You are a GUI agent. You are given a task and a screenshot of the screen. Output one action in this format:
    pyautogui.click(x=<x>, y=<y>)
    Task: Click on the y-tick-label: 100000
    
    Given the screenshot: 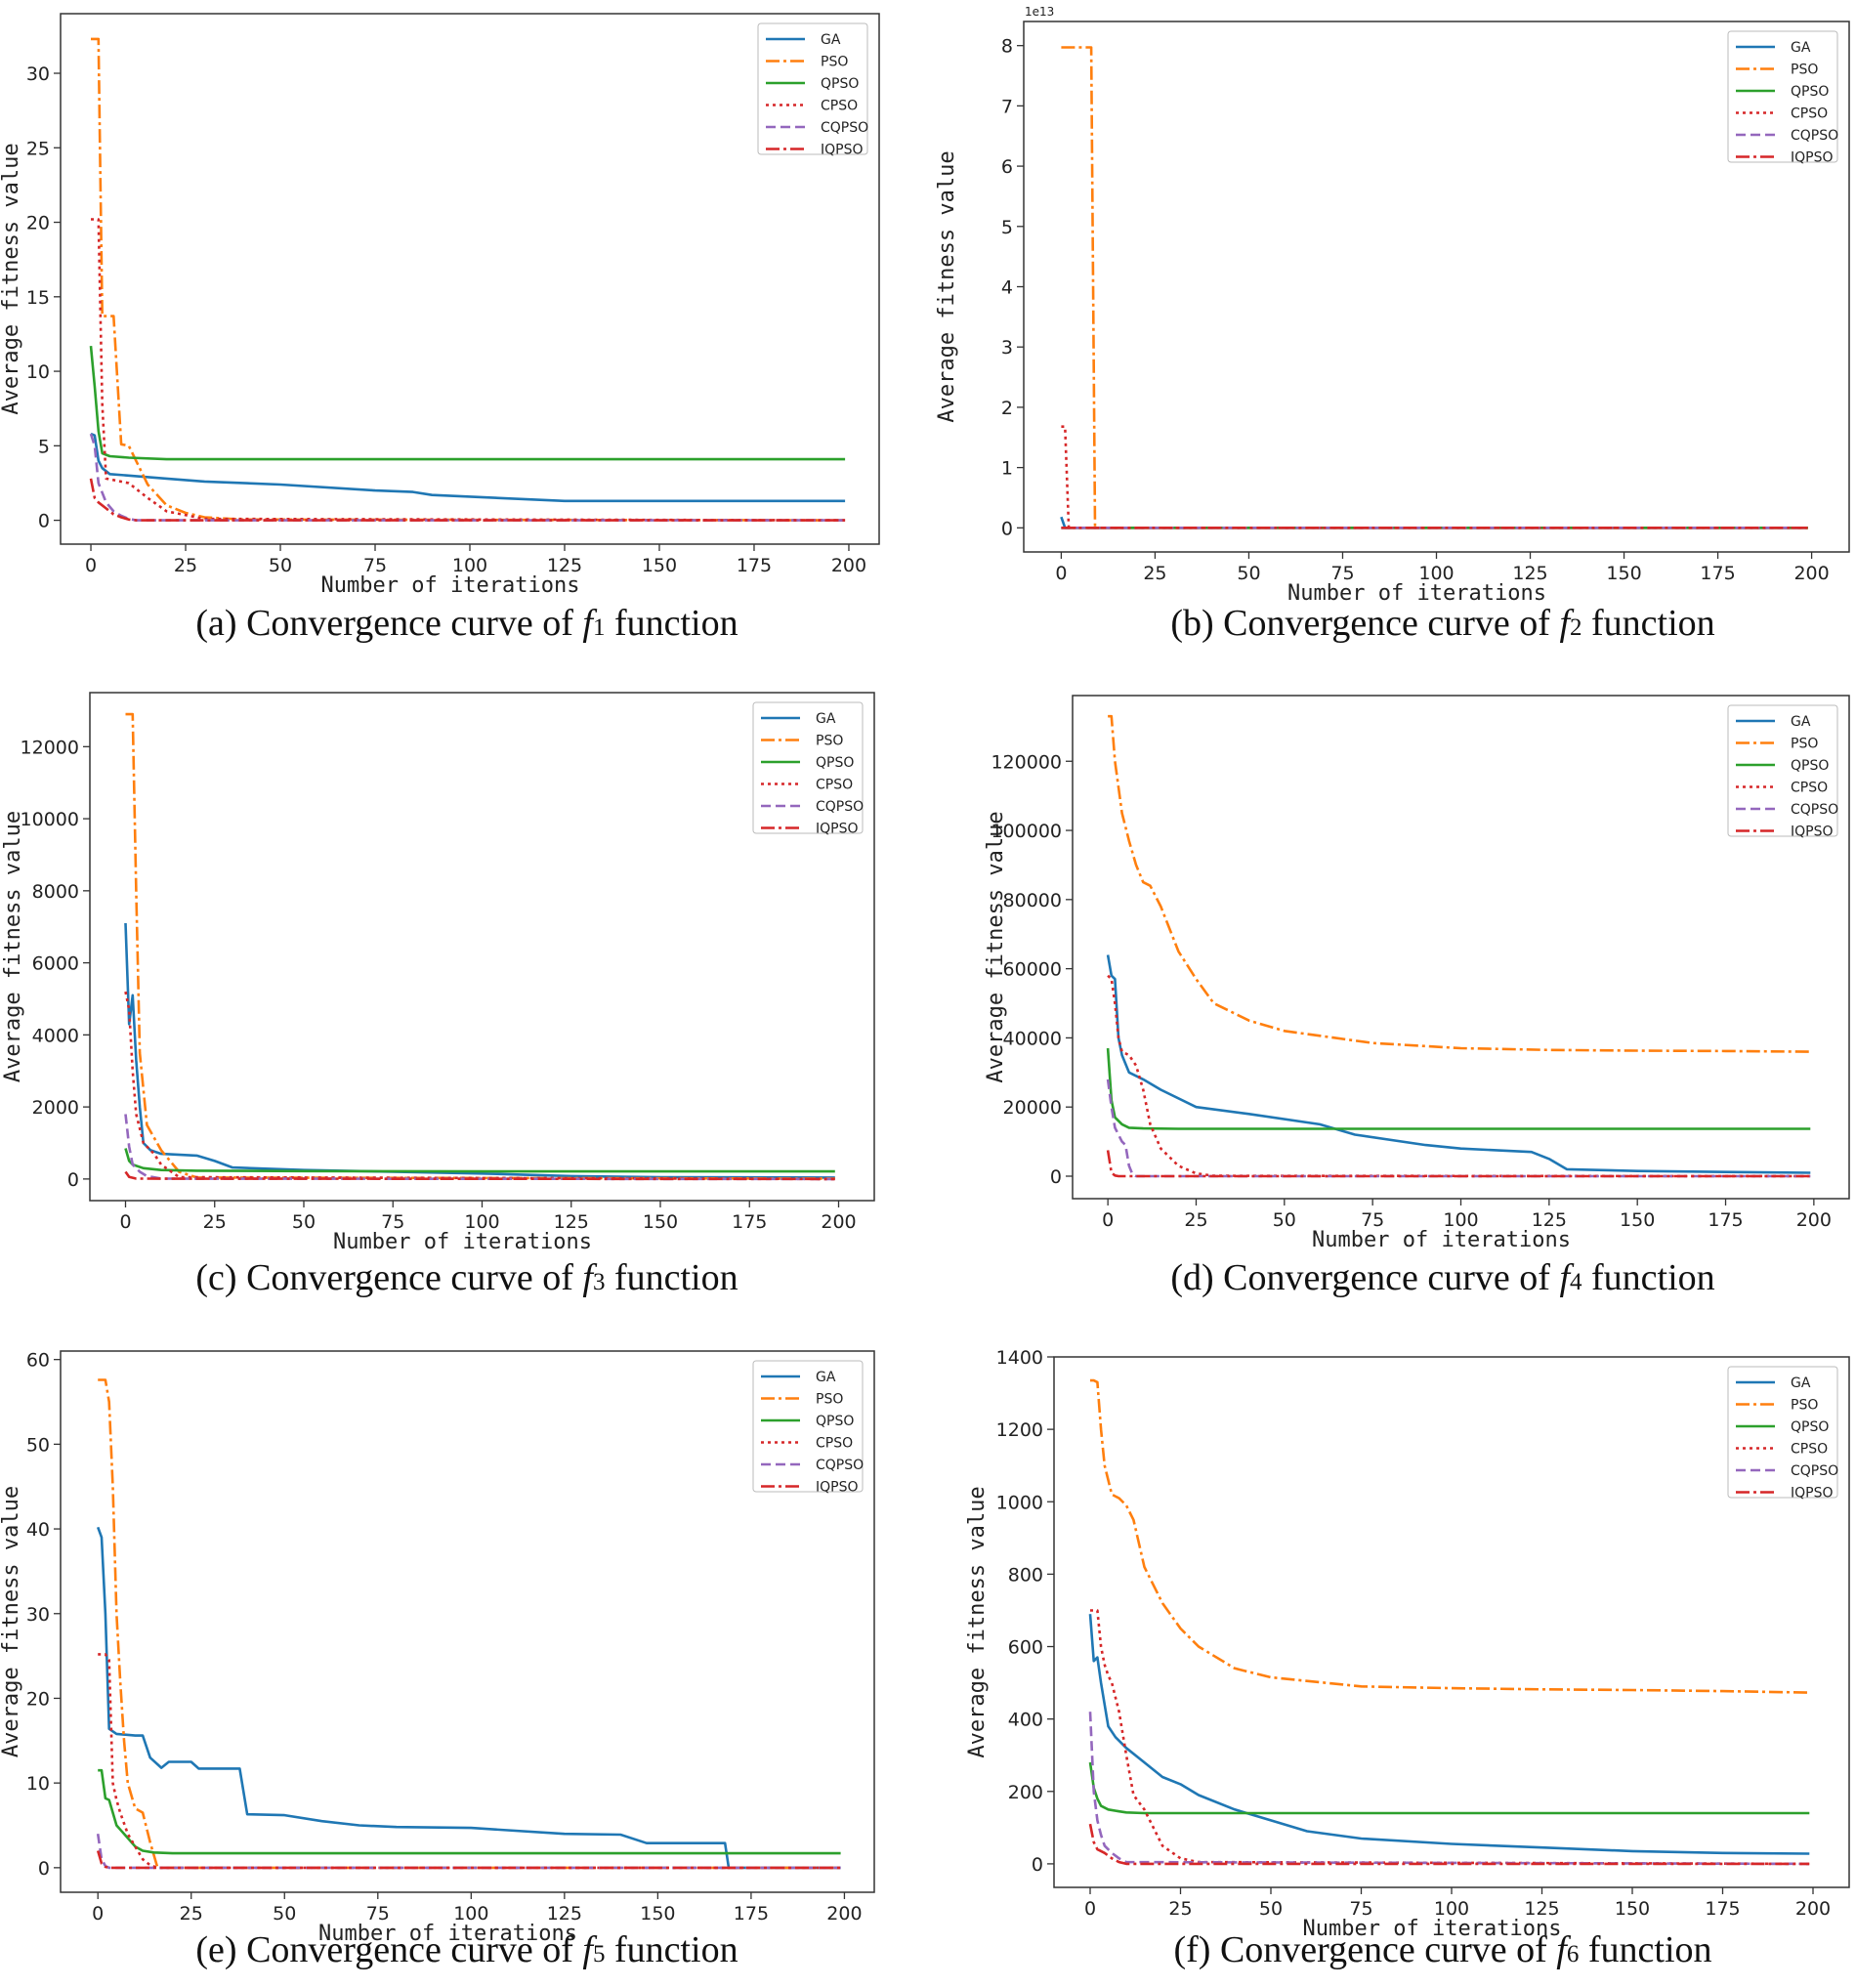 What is the action you would take?
    pyautogui.click(x=1026, y=831)
    